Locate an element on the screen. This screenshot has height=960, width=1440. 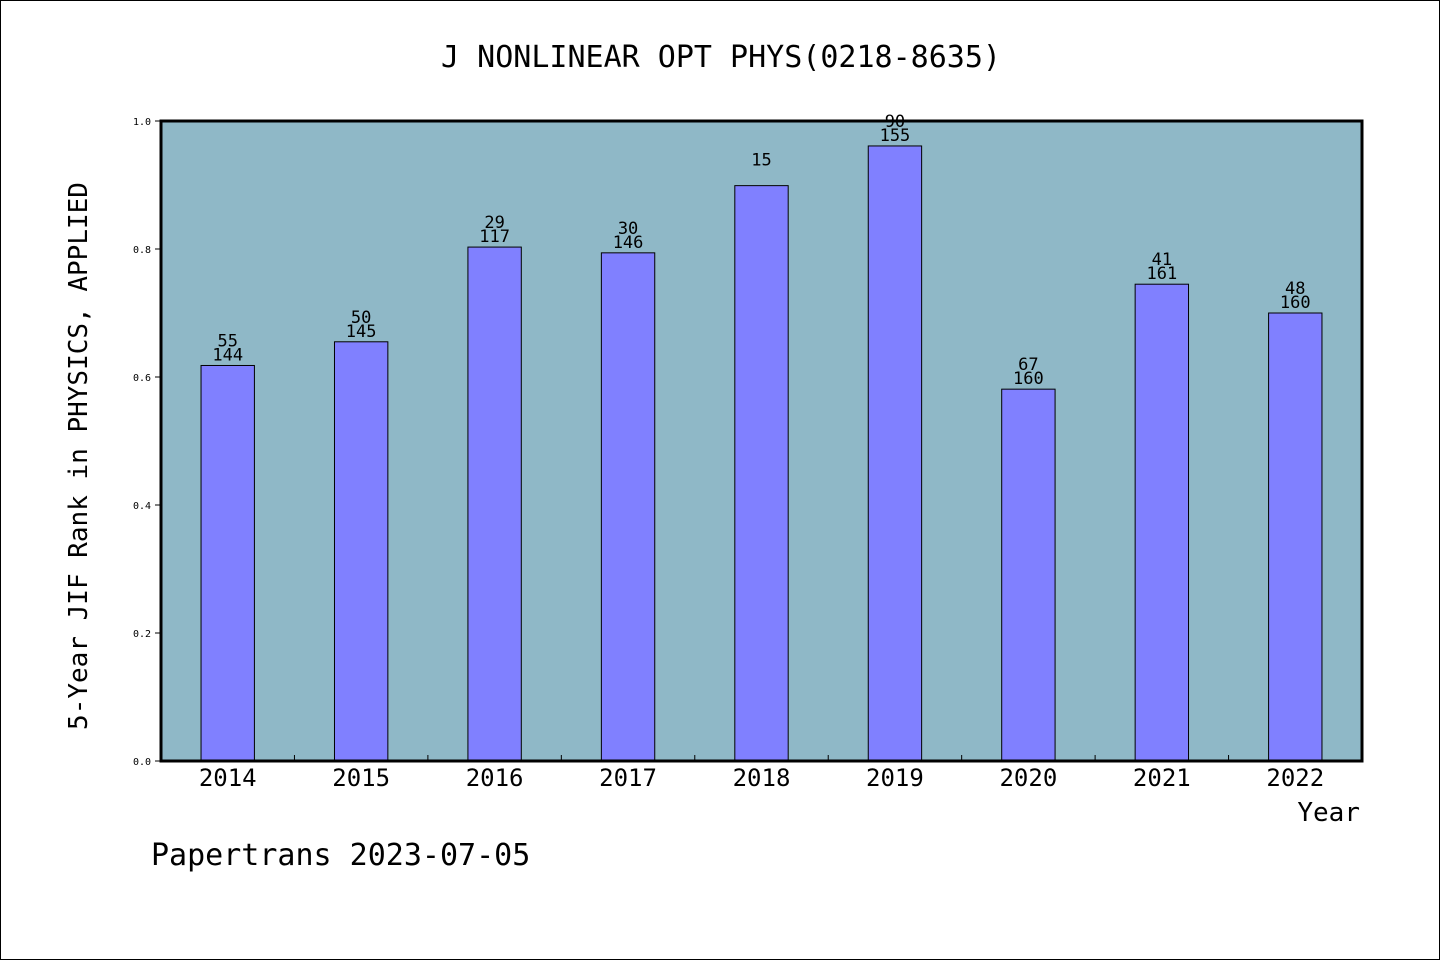
bar-total-label: 146 is located at coordinates (628, 243).